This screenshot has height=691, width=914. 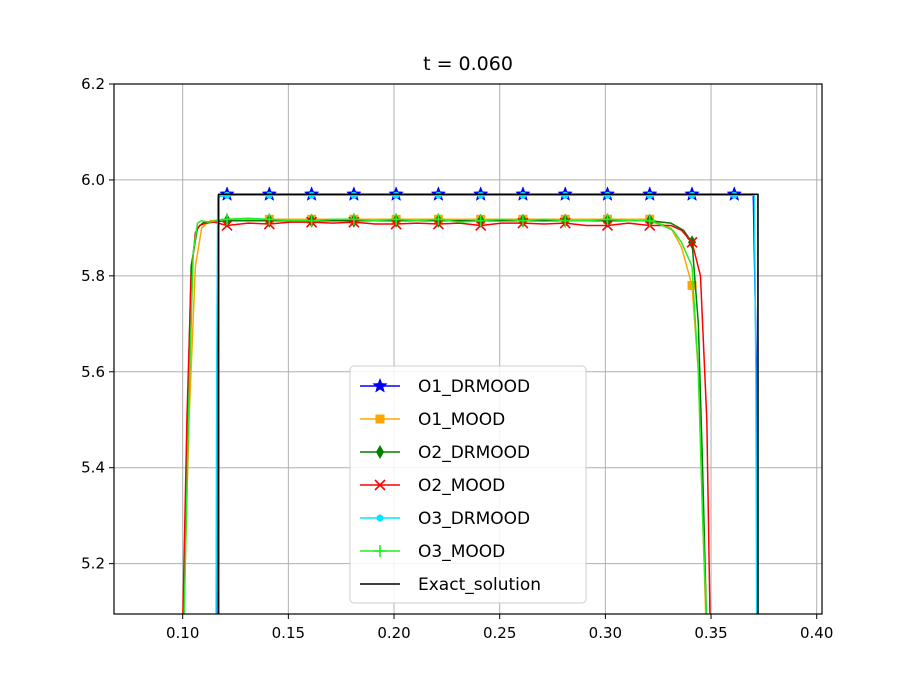 I want to click on legend-item-o1-drmood: O1_DRMOOD, so click(x=445, y=387).